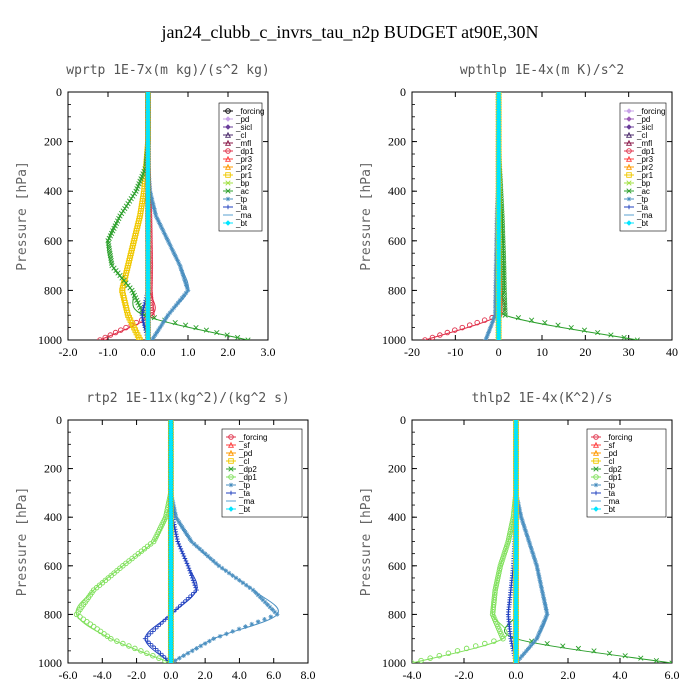  Describe the element at coordinates (244, 485) in the screenshot. I see `legend-label: _tp` at that location.